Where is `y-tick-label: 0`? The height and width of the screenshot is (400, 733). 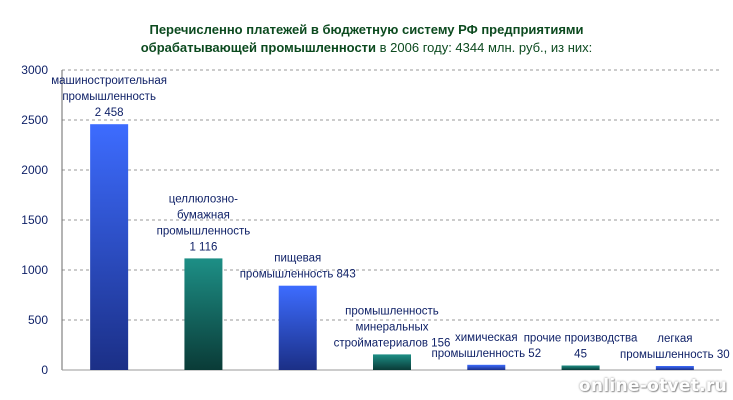
y-tick-label: 0 is located at coordinates (44, 370).